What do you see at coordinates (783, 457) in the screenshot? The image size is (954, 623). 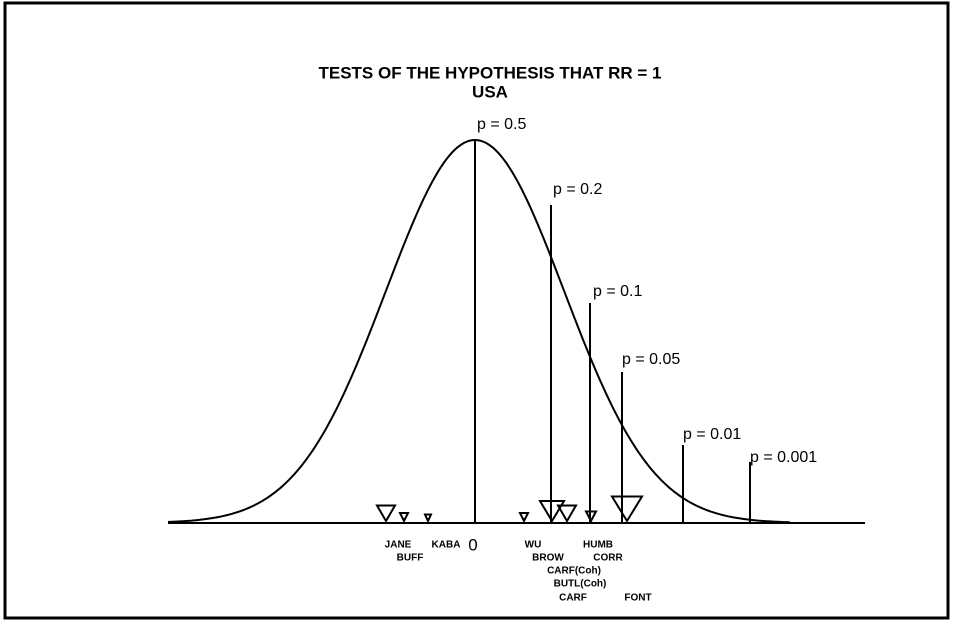 I see `p-label: p = 0.001` at bounding box center [783, 457].